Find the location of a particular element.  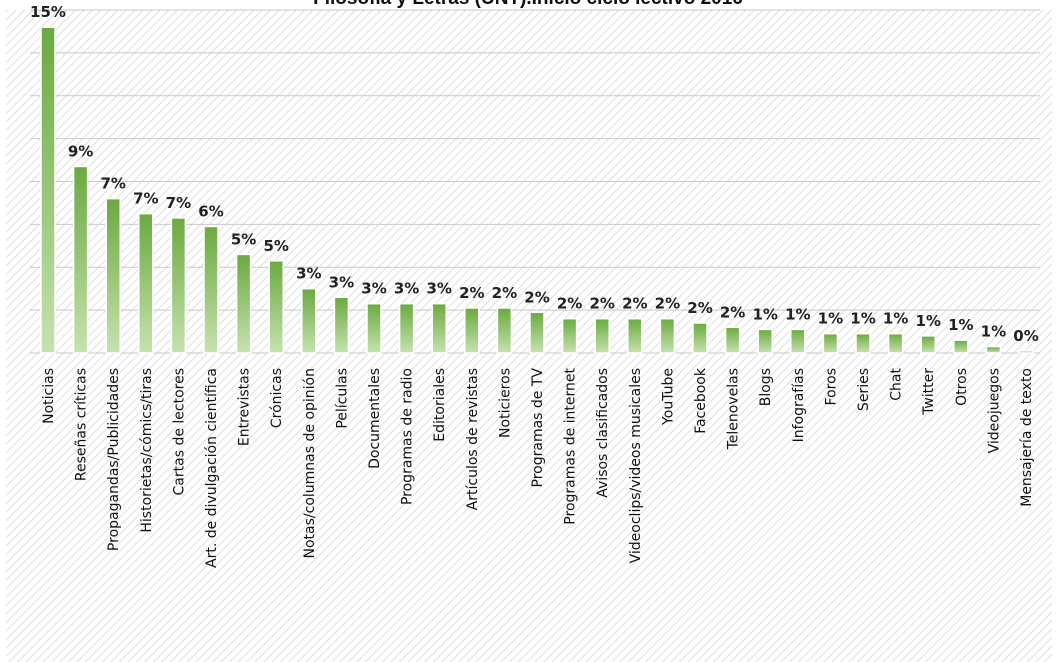

value-label: 0% is located at coordinates (1025, 336).